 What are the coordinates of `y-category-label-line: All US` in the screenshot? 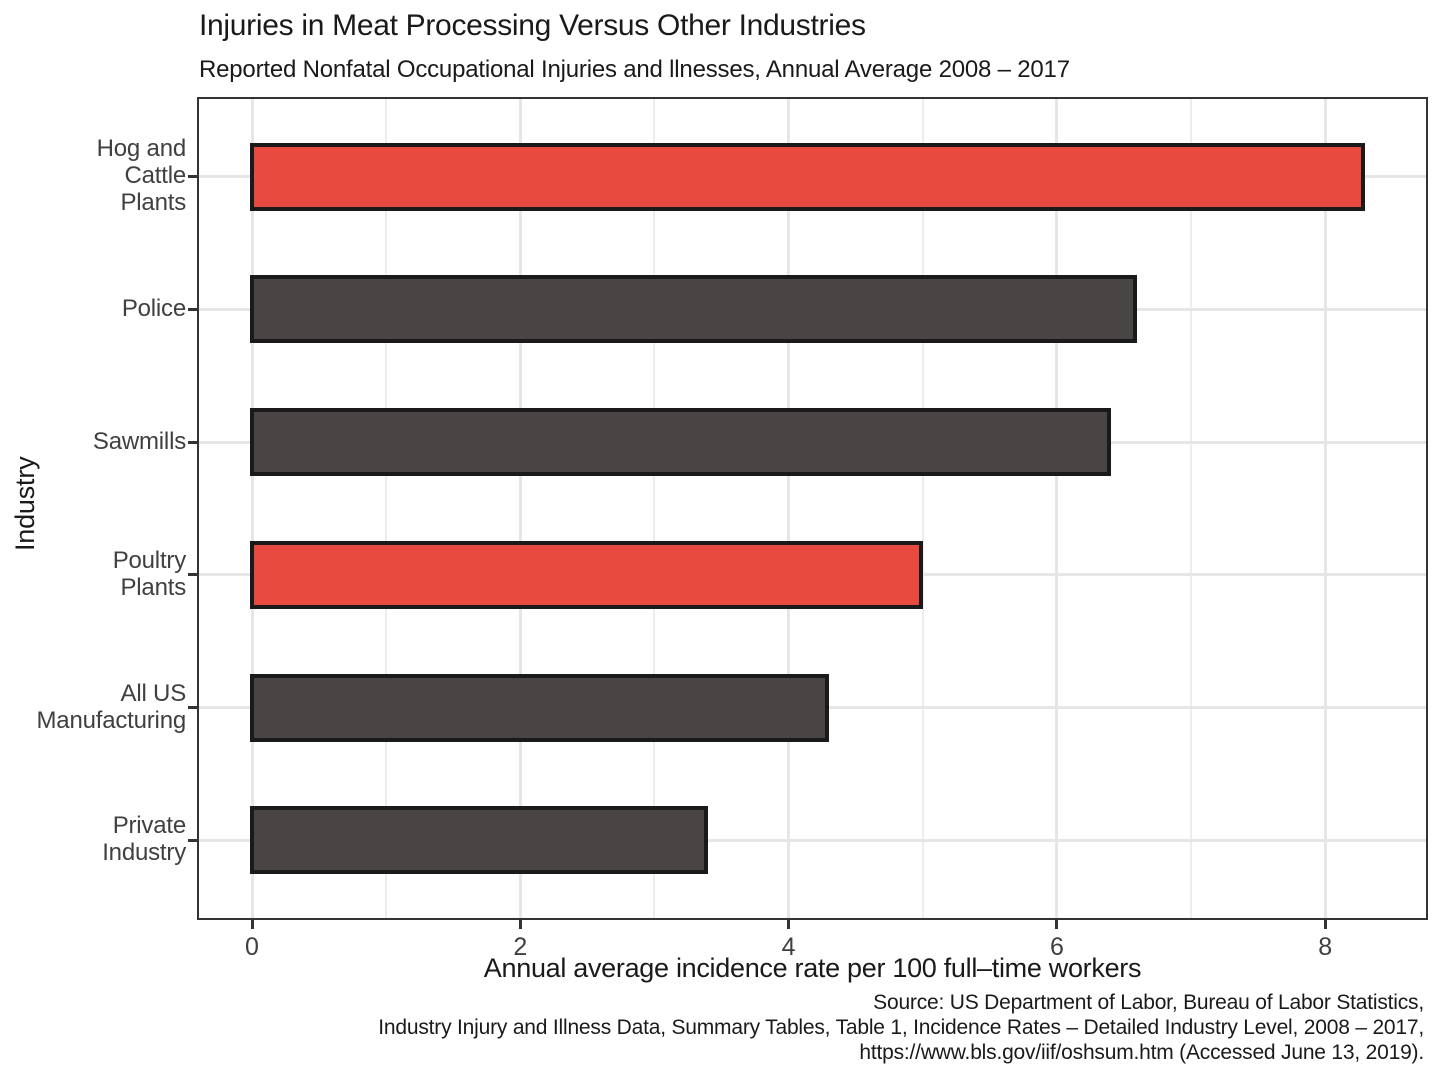 It's located at (153, 693).